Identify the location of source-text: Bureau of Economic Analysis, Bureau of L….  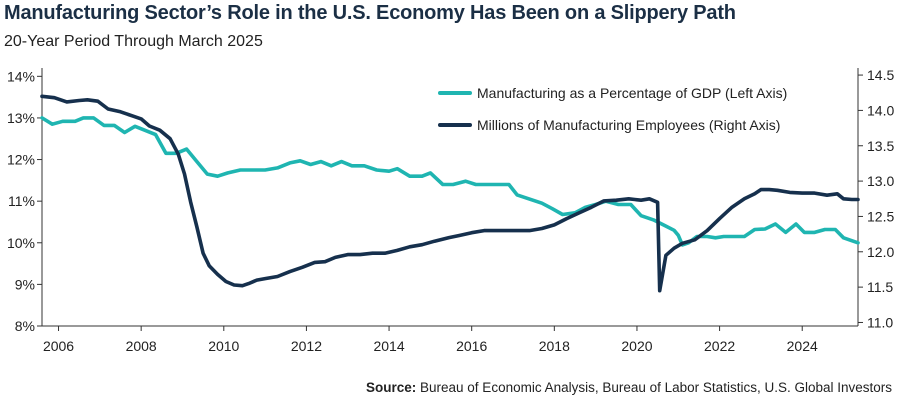
(656, 387).